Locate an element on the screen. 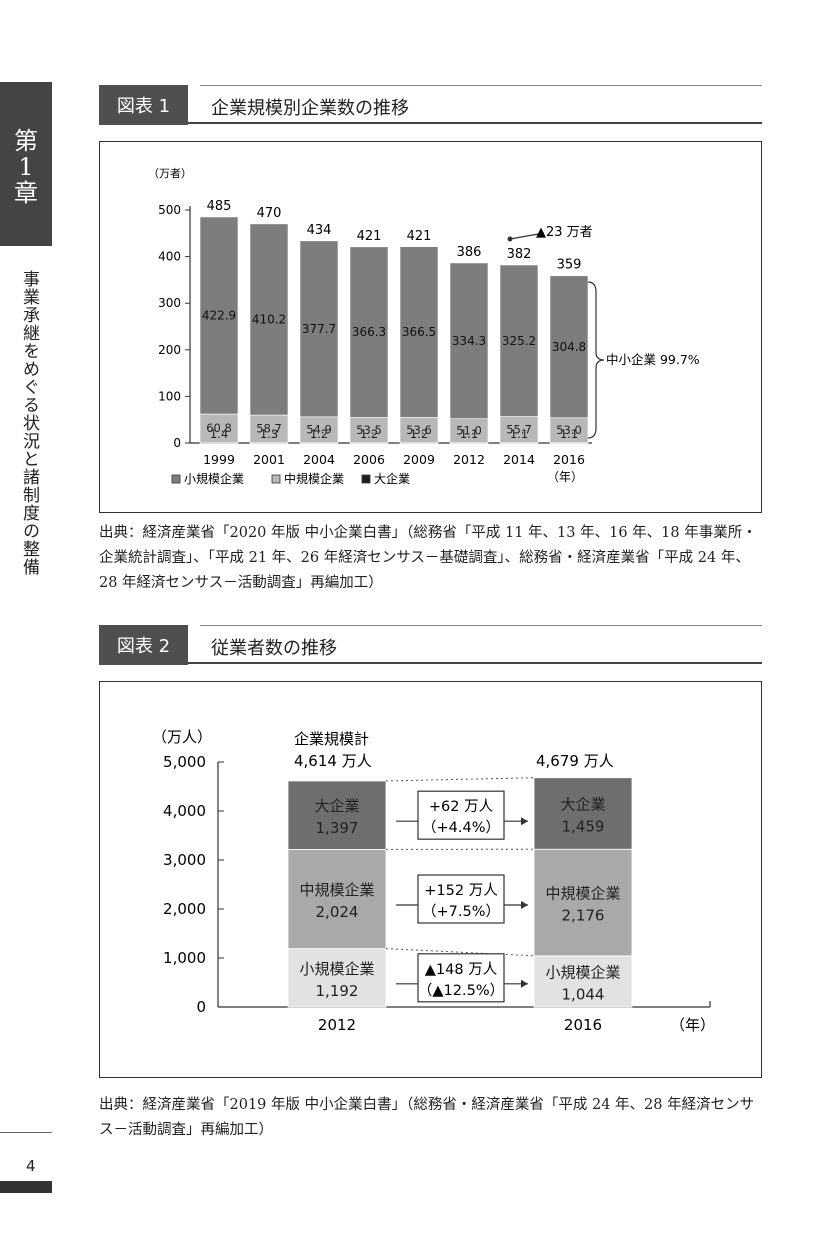 This screenshot has height=1242, width=832. medium-firm-value-label: 58.7 is located at coordinates (269, 429).